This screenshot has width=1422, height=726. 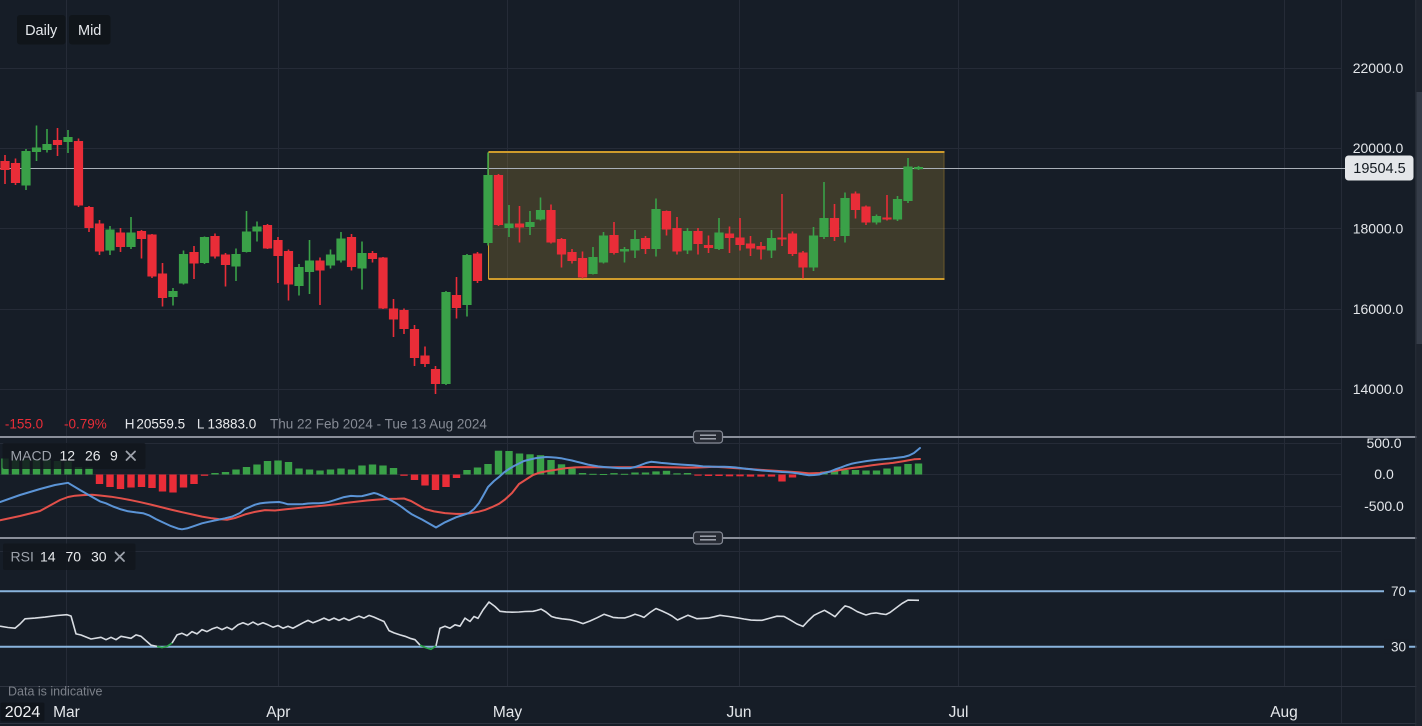 I want to click on svg-text: 9, so click(x=114, y=456).